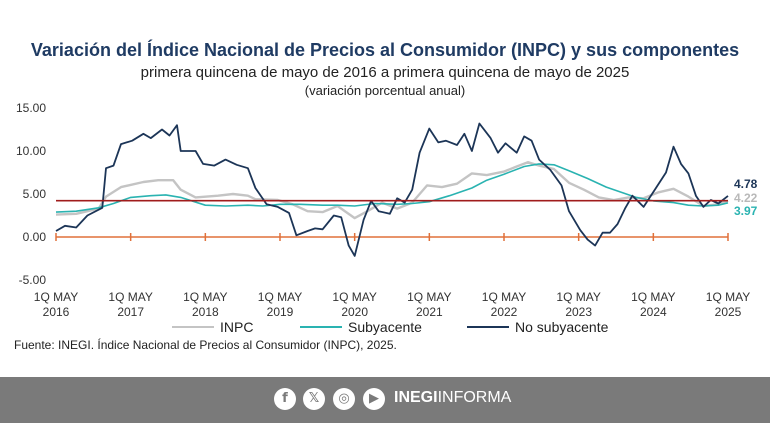  Describe the element at coordinates (33, 280) in the screenshot. I see `y-tick-label: -5.00` at that location.